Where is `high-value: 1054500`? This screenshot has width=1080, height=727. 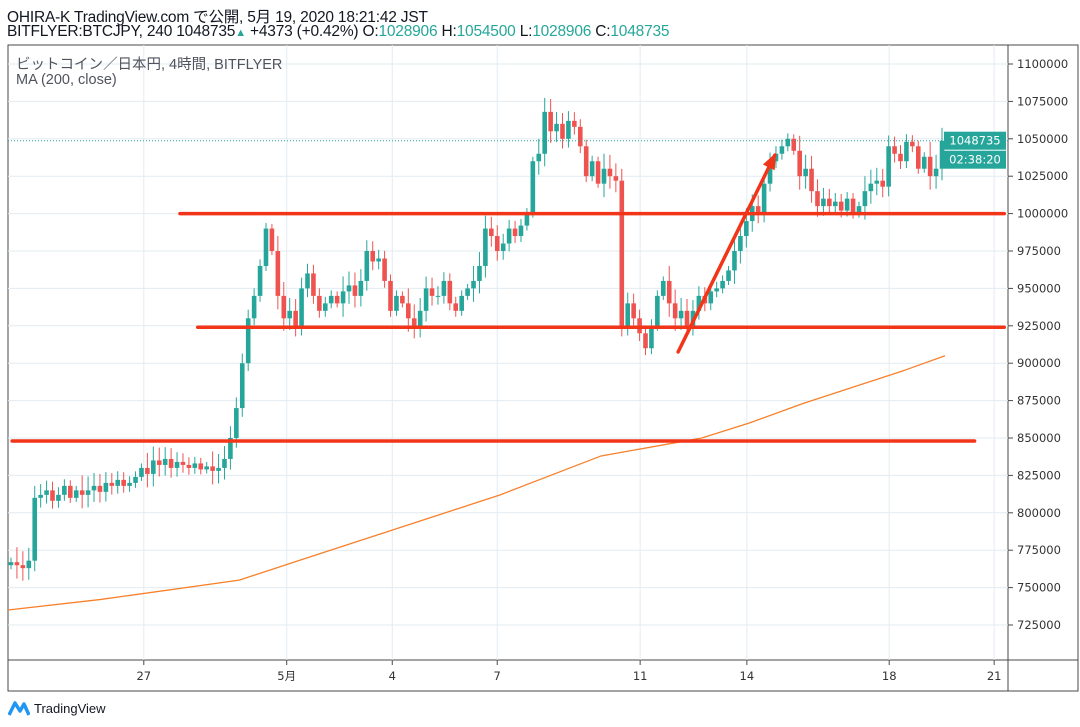 high-value: 1054500 is located at coordinates (486, 31).